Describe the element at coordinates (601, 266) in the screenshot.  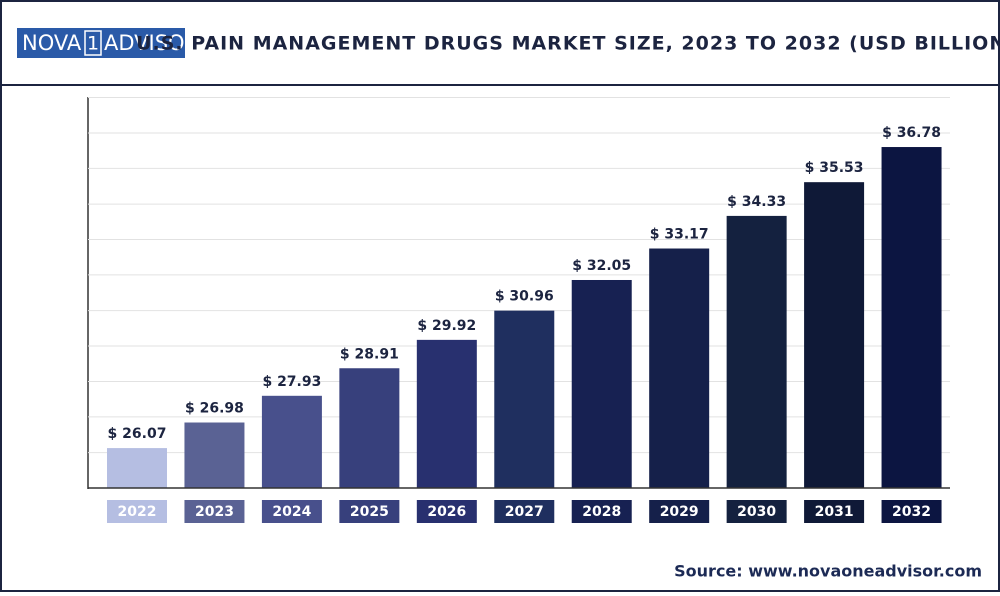
I see `value-label: $ 32.05` at that location.